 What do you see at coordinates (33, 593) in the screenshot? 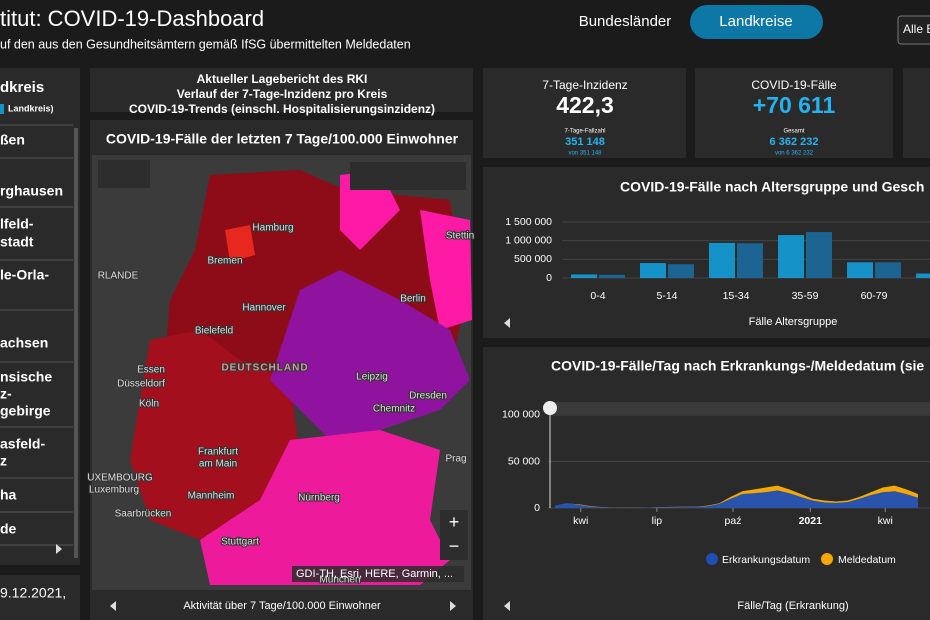
I see `date: 9.12.2021,` at bounding box center [33, 593].